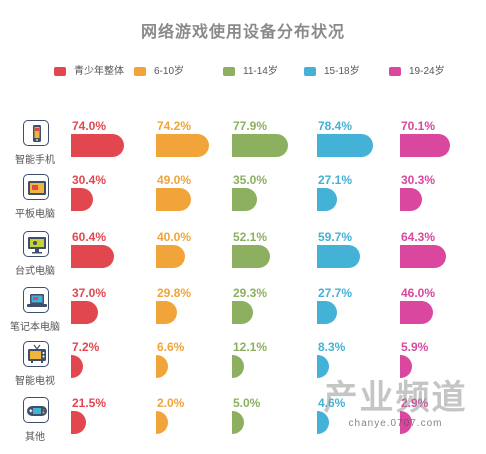 Image resolution: width=486 pixels, height=454 pixels. What do you see at coordinates (174, 237) in the screenshot?
I see `data-label: 40.0%` at bounding box center [174, 237].